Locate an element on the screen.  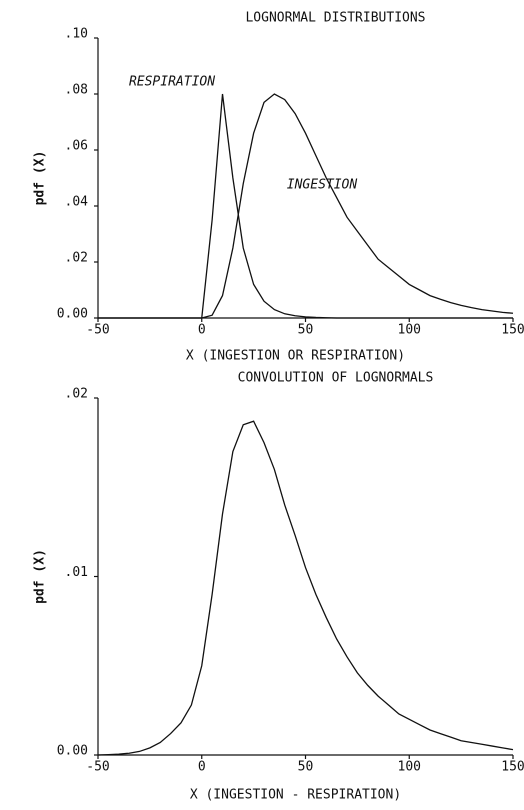
series-label: RESPIRATION is located at coordinates (172, 82).